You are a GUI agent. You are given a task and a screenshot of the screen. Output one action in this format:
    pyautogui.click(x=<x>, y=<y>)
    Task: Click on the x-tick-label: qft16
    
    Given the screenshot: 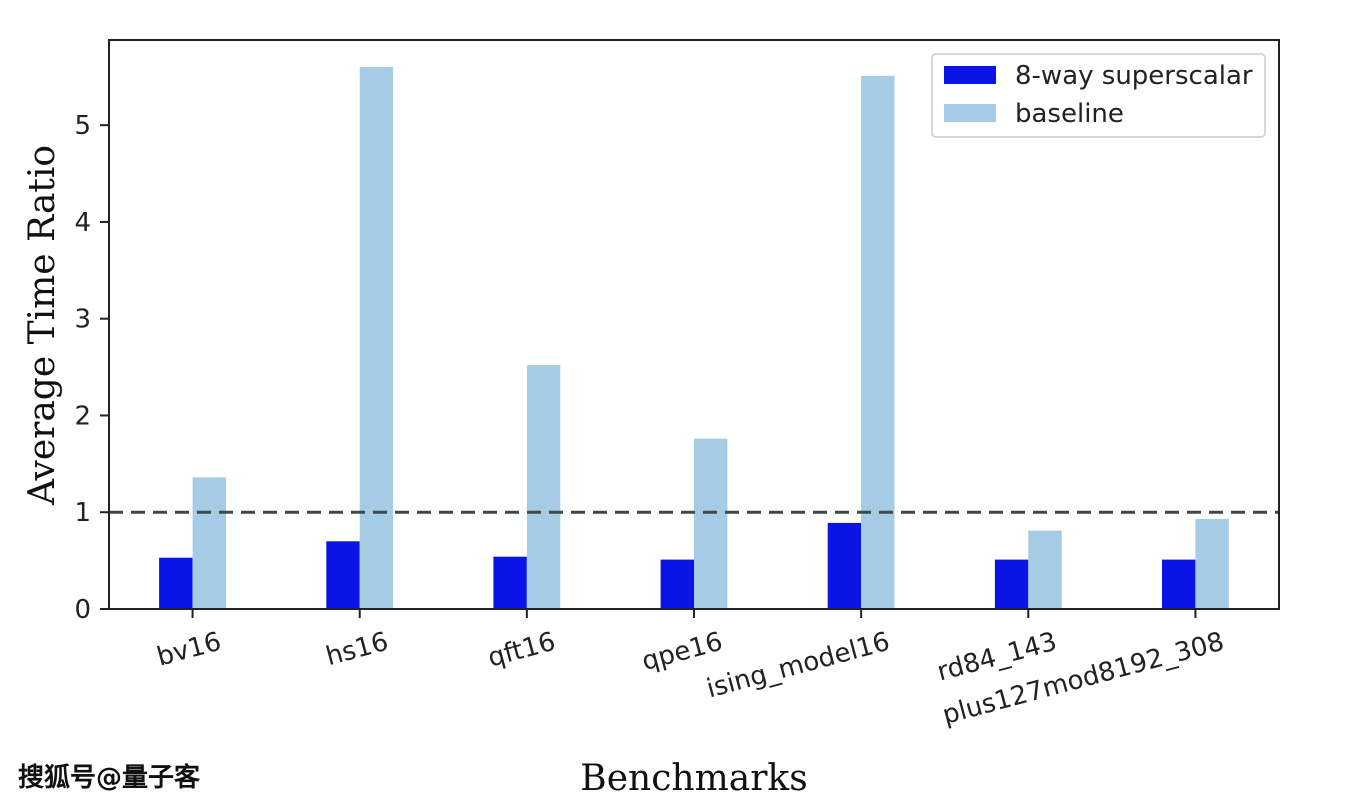 What is the action you would take?
    pyautogui.click(x=522, y=650)
    